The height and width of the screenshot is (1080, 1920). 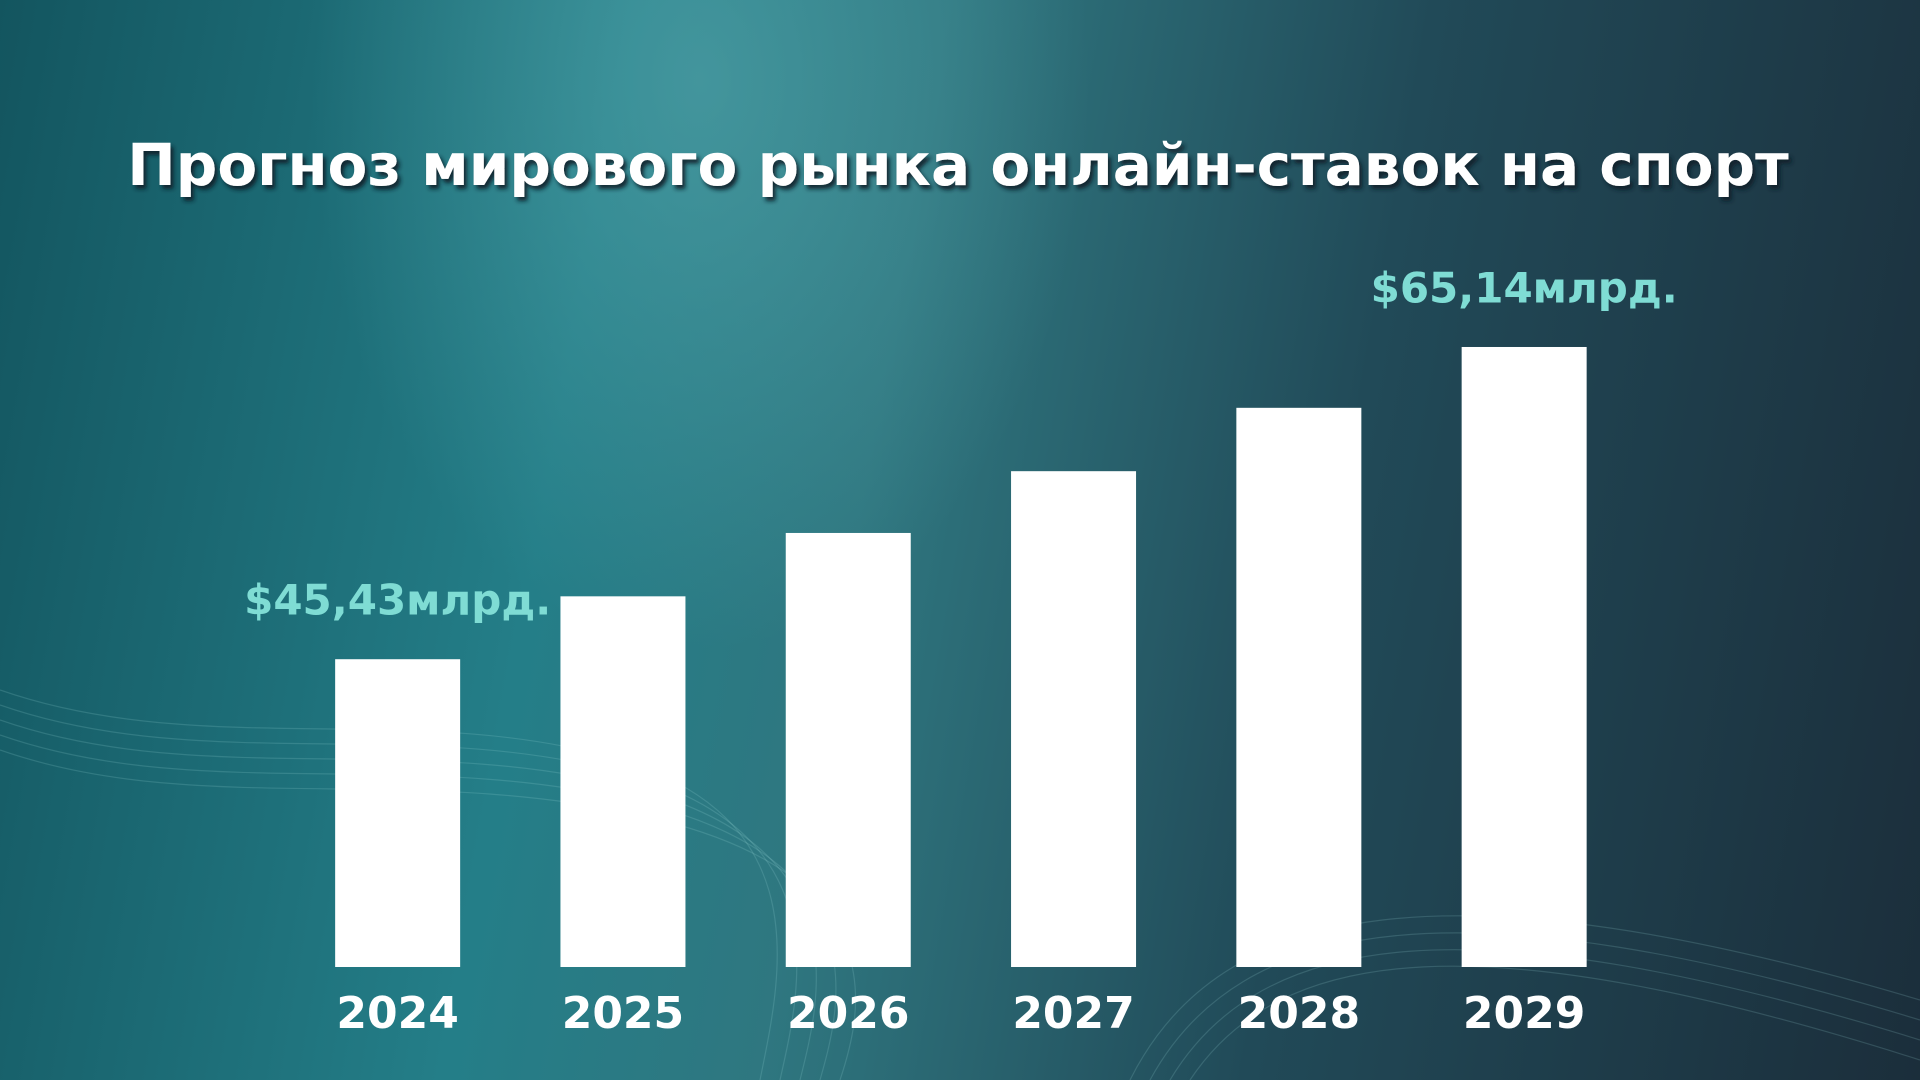 What do you see at coordinates (1299, 1013) in the screenshot?
I see `x-tick-label: 2028` at bounding box center [1299, 1013].